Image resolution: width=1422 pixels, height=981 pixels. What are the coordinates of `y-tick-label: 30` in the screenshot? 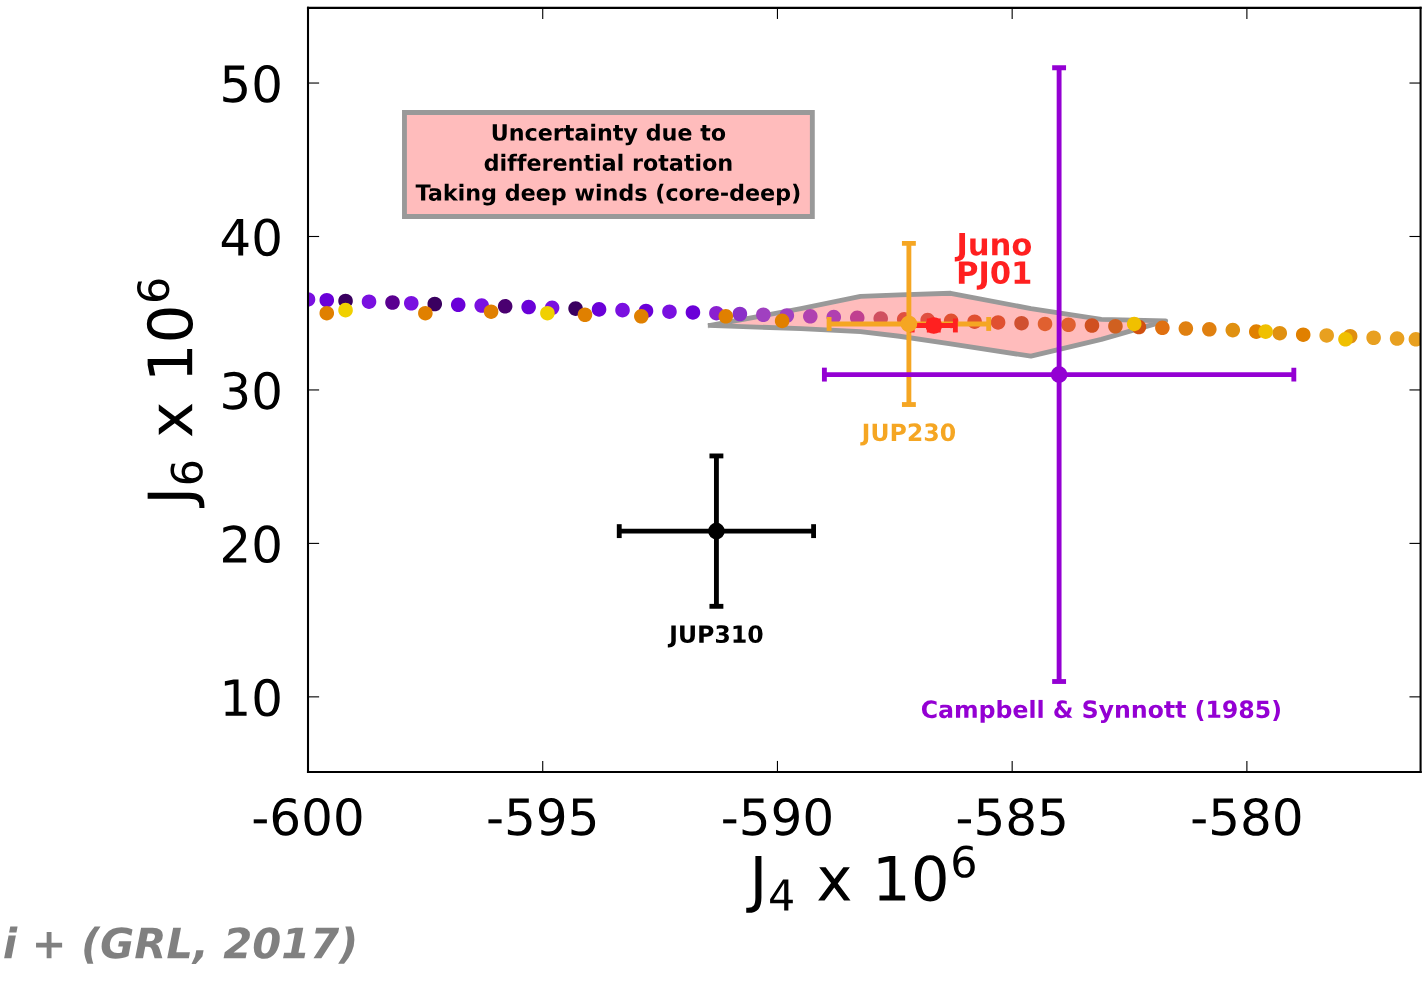 It's located at (251, 390).